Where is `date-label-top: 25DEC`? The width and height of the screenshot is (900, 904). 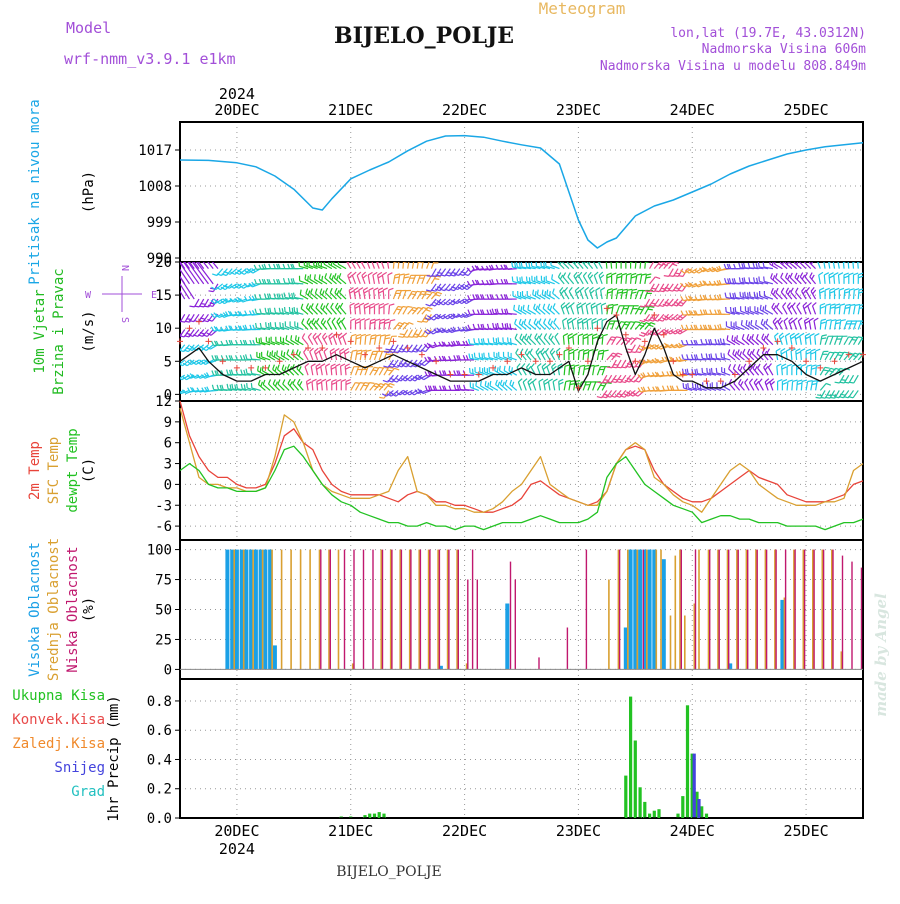
date-label-top: 25DEC is located at coordinates (806, 110).